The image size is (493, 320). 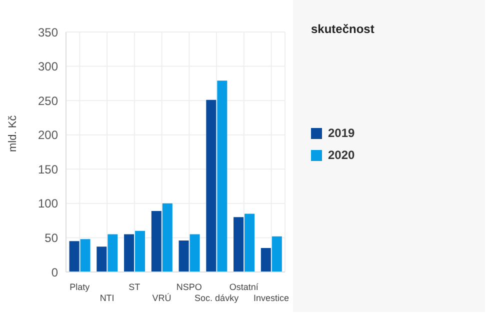 What do you see at coordinates (51, 237) in the screenshot?
I see `y-tick-label: 50` at bounding box center [51, 237].